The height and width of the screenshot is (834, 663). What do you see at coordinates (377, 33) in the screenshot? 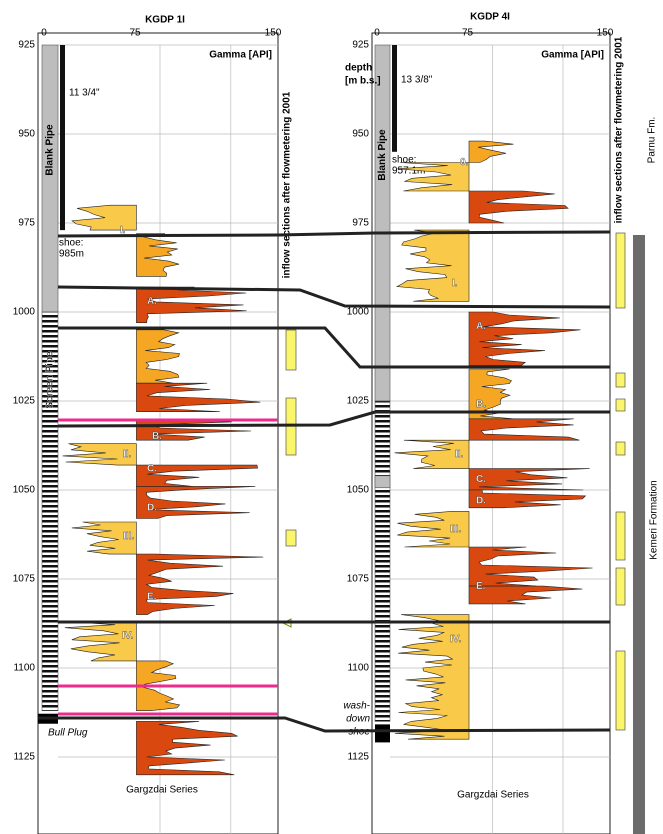
I see `gamma-scale: 0` at bounding box center [377, 33].